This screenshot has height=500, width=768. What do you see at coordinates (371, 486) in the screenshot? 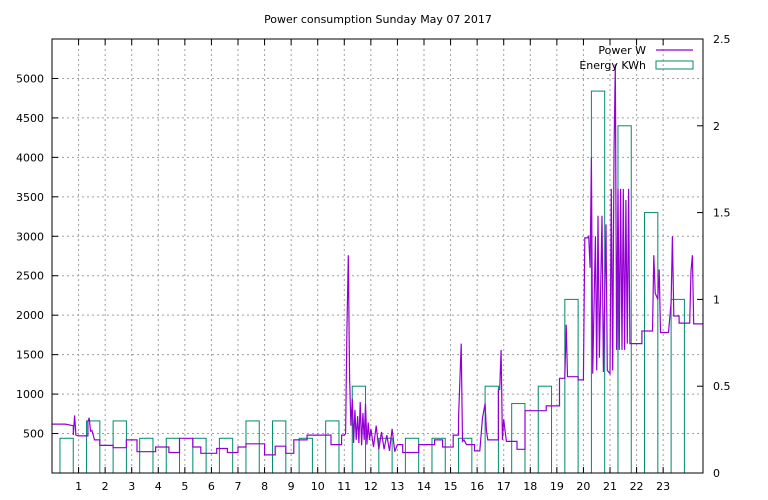
I see `x-tick-label: 12` at bounding box center [371, 486].